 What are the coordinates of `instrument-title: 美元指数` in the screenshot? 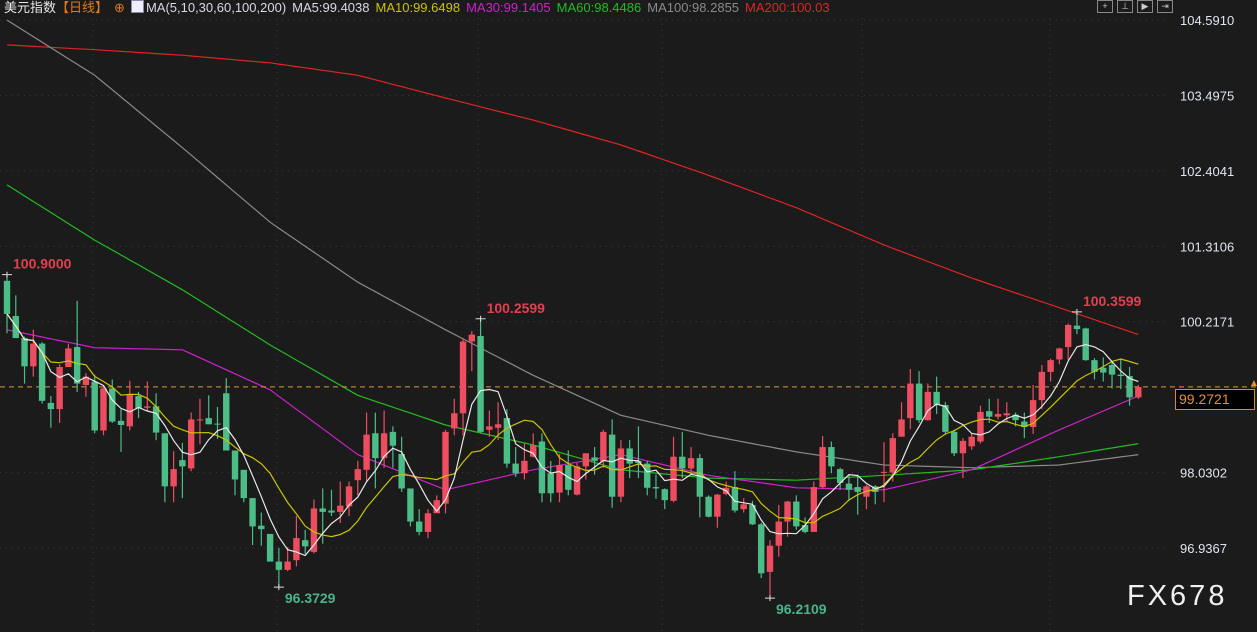 It's located at (30, 7).